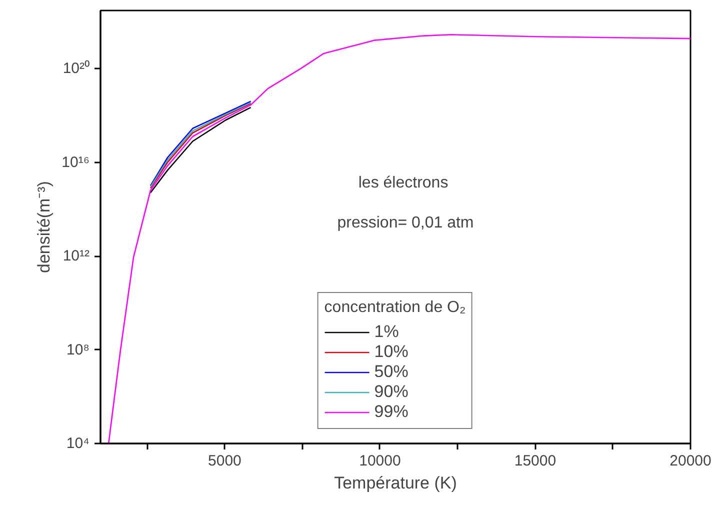 This screenshot has width=720, height=523. I want to click on legend-label: 90%, so click(391, 392).